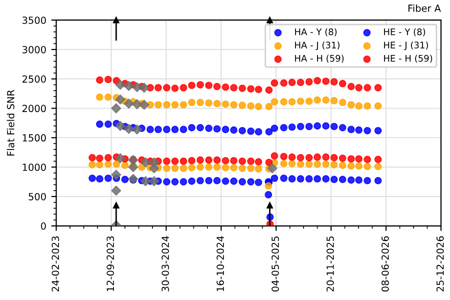 This screenshot has height=300, width=450. What do you see at coordinates (424, 8) in the screenshot?
I see `chart-title: Fiber A` at bounding box center [424, 8].